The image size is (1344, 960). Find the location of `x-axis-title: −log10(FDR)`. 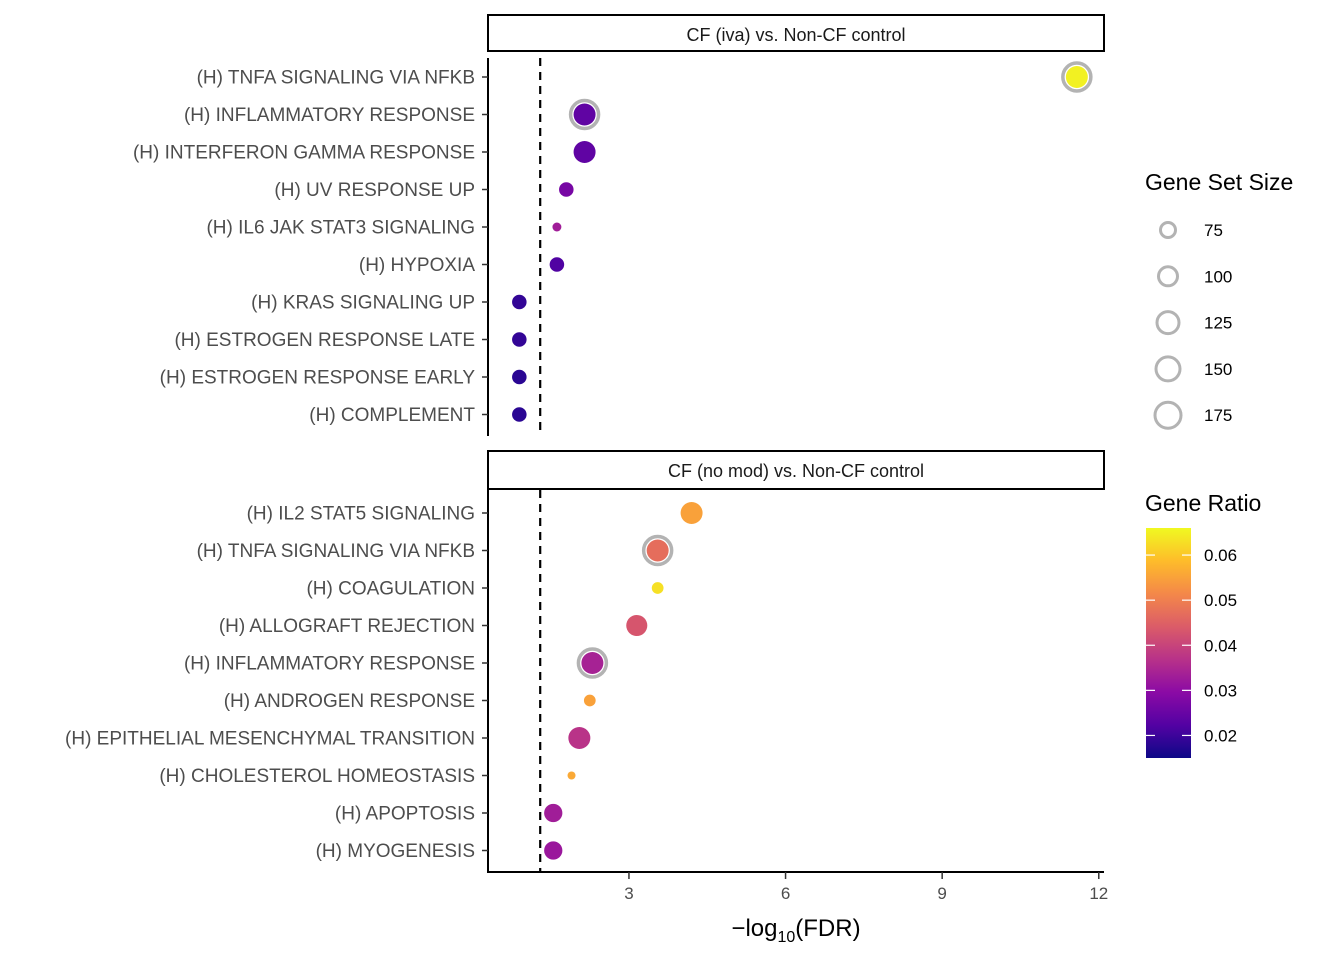

x-axis-title: −log10(FDR) is located at coordinates (795, 930).